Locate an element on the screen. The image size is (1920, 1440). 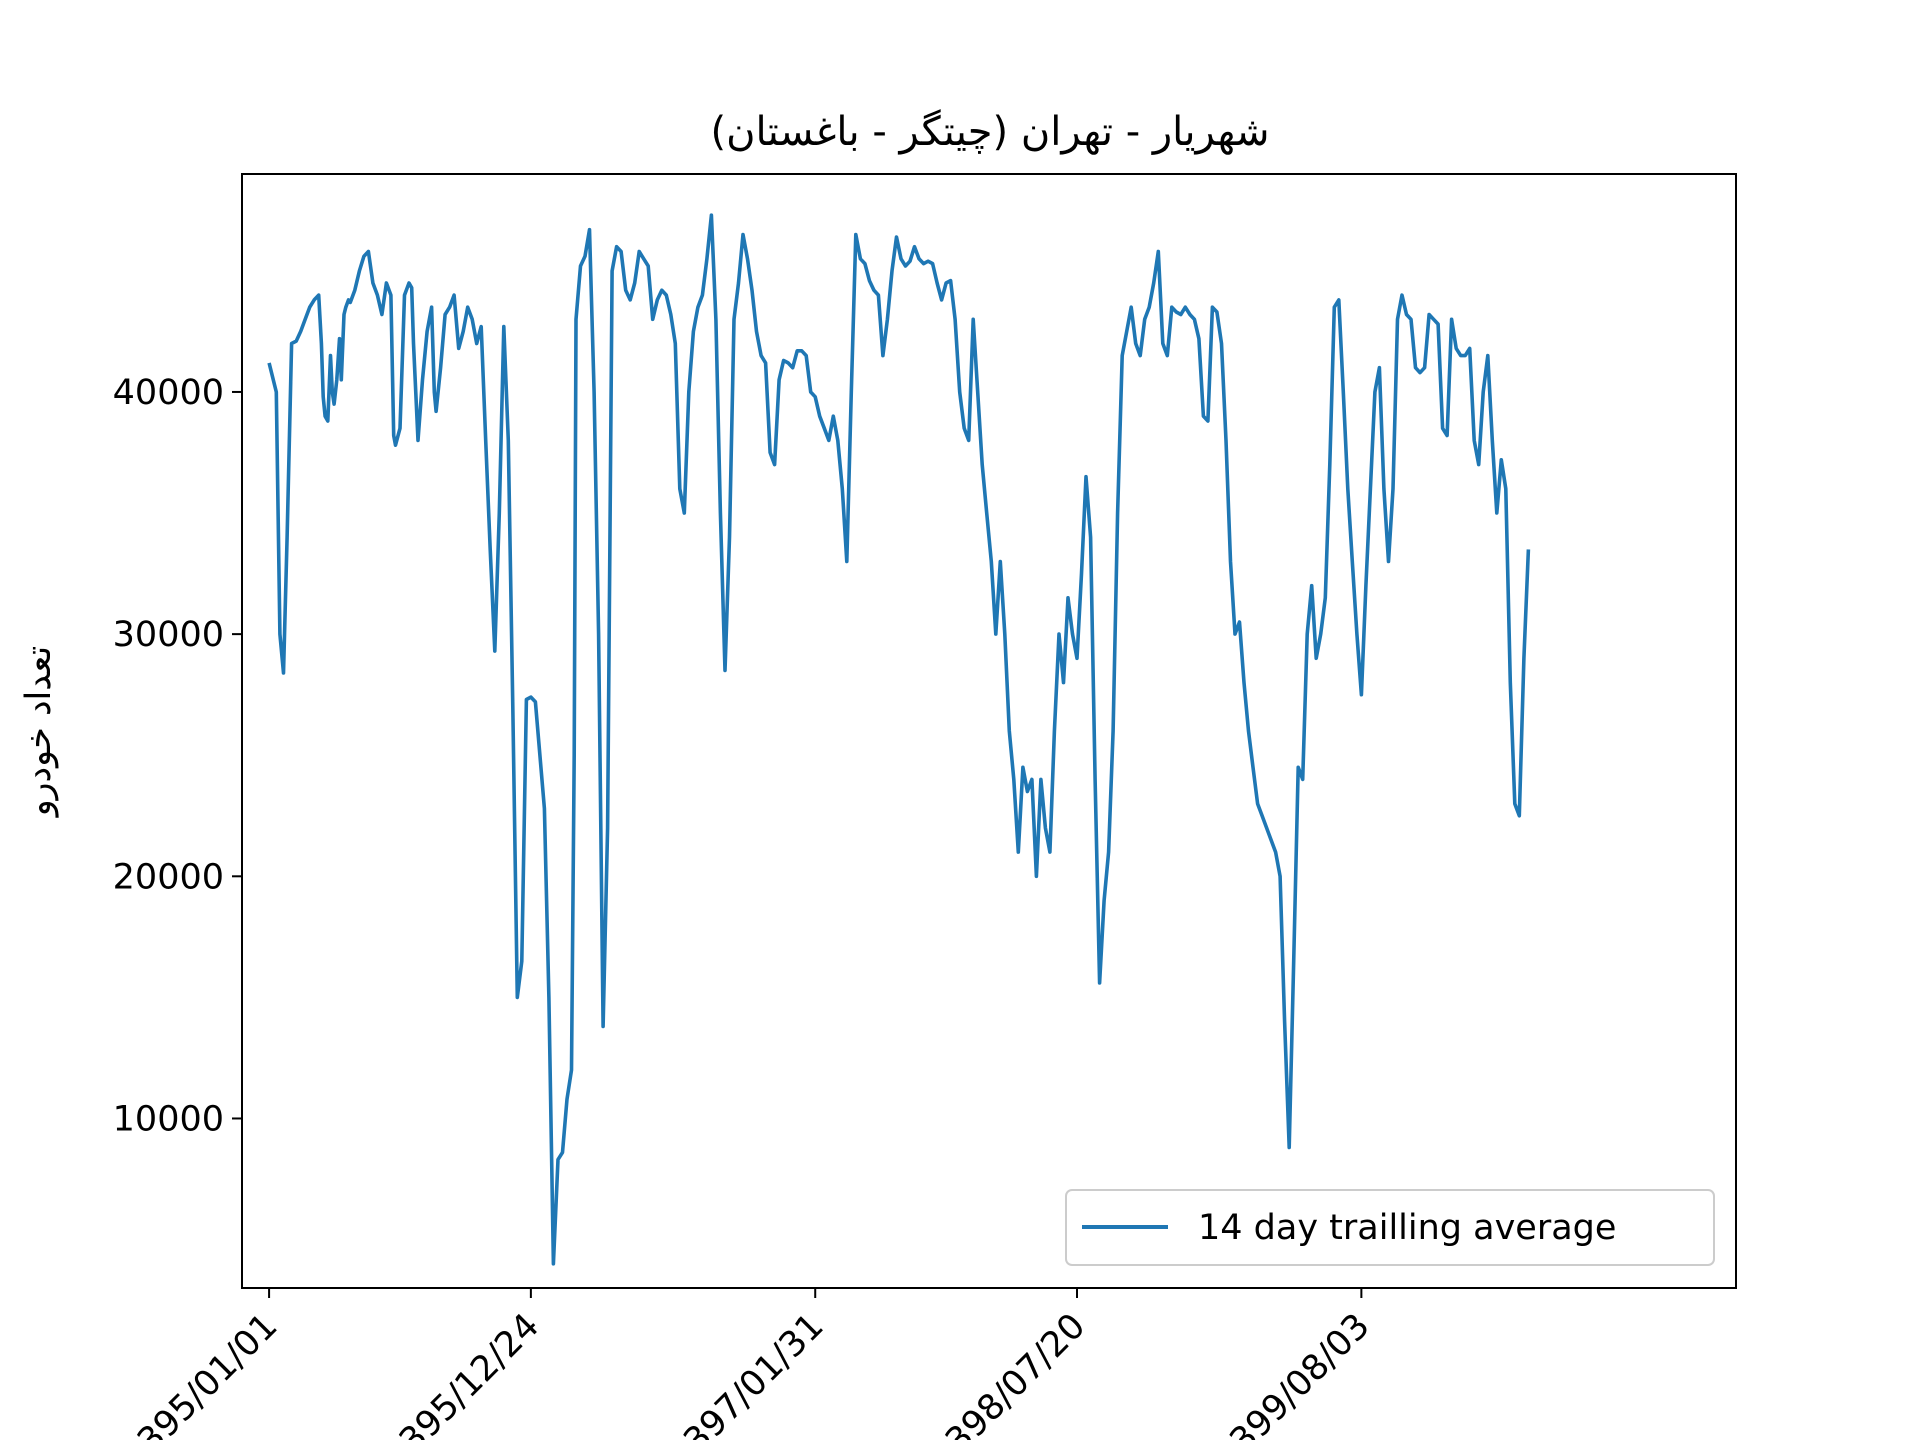
y-tick-label: 10000 is located at coordinates (168, 1119).